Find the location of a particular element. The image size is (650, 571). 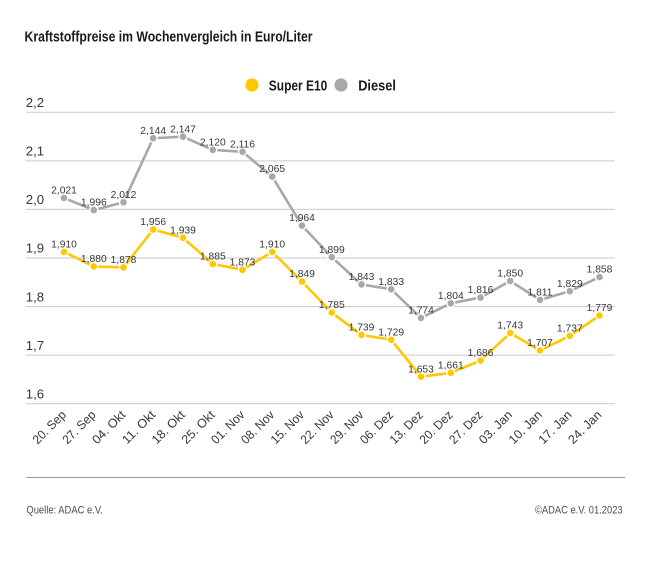

svg-text: 1,737 is located at coordinates (570, 329).